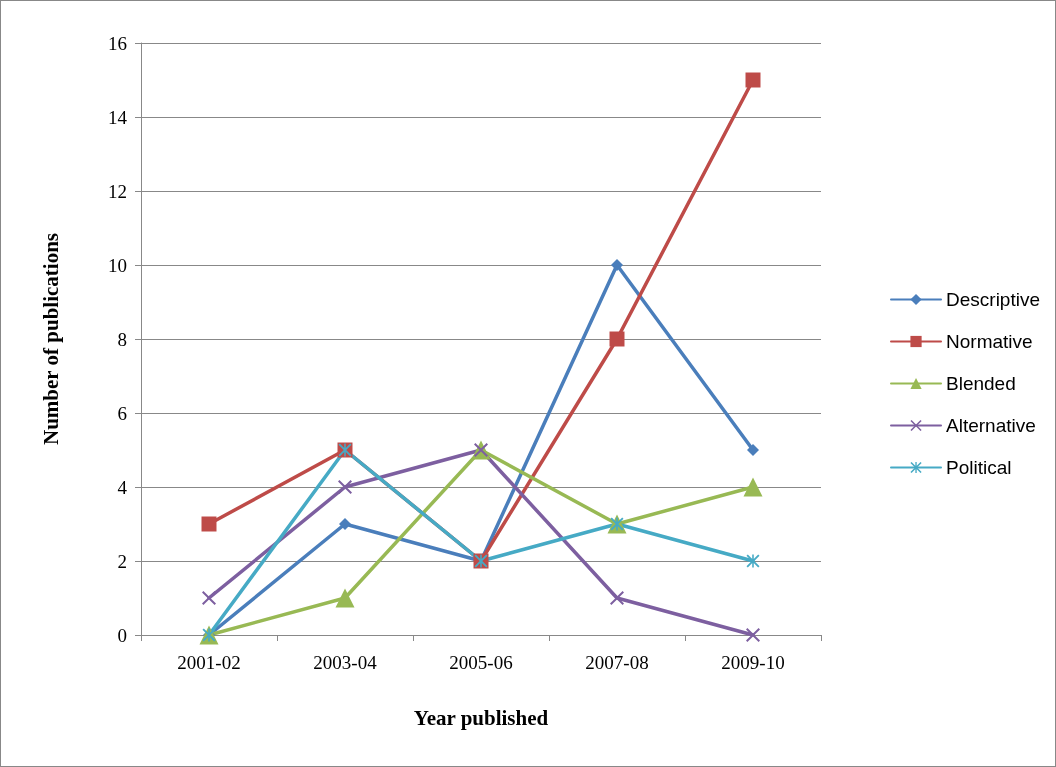 The image size is (1056, 767). Describe the element at coordinates (118, 117) in the screenshot. I see `y-tick-label: 14` at that location.